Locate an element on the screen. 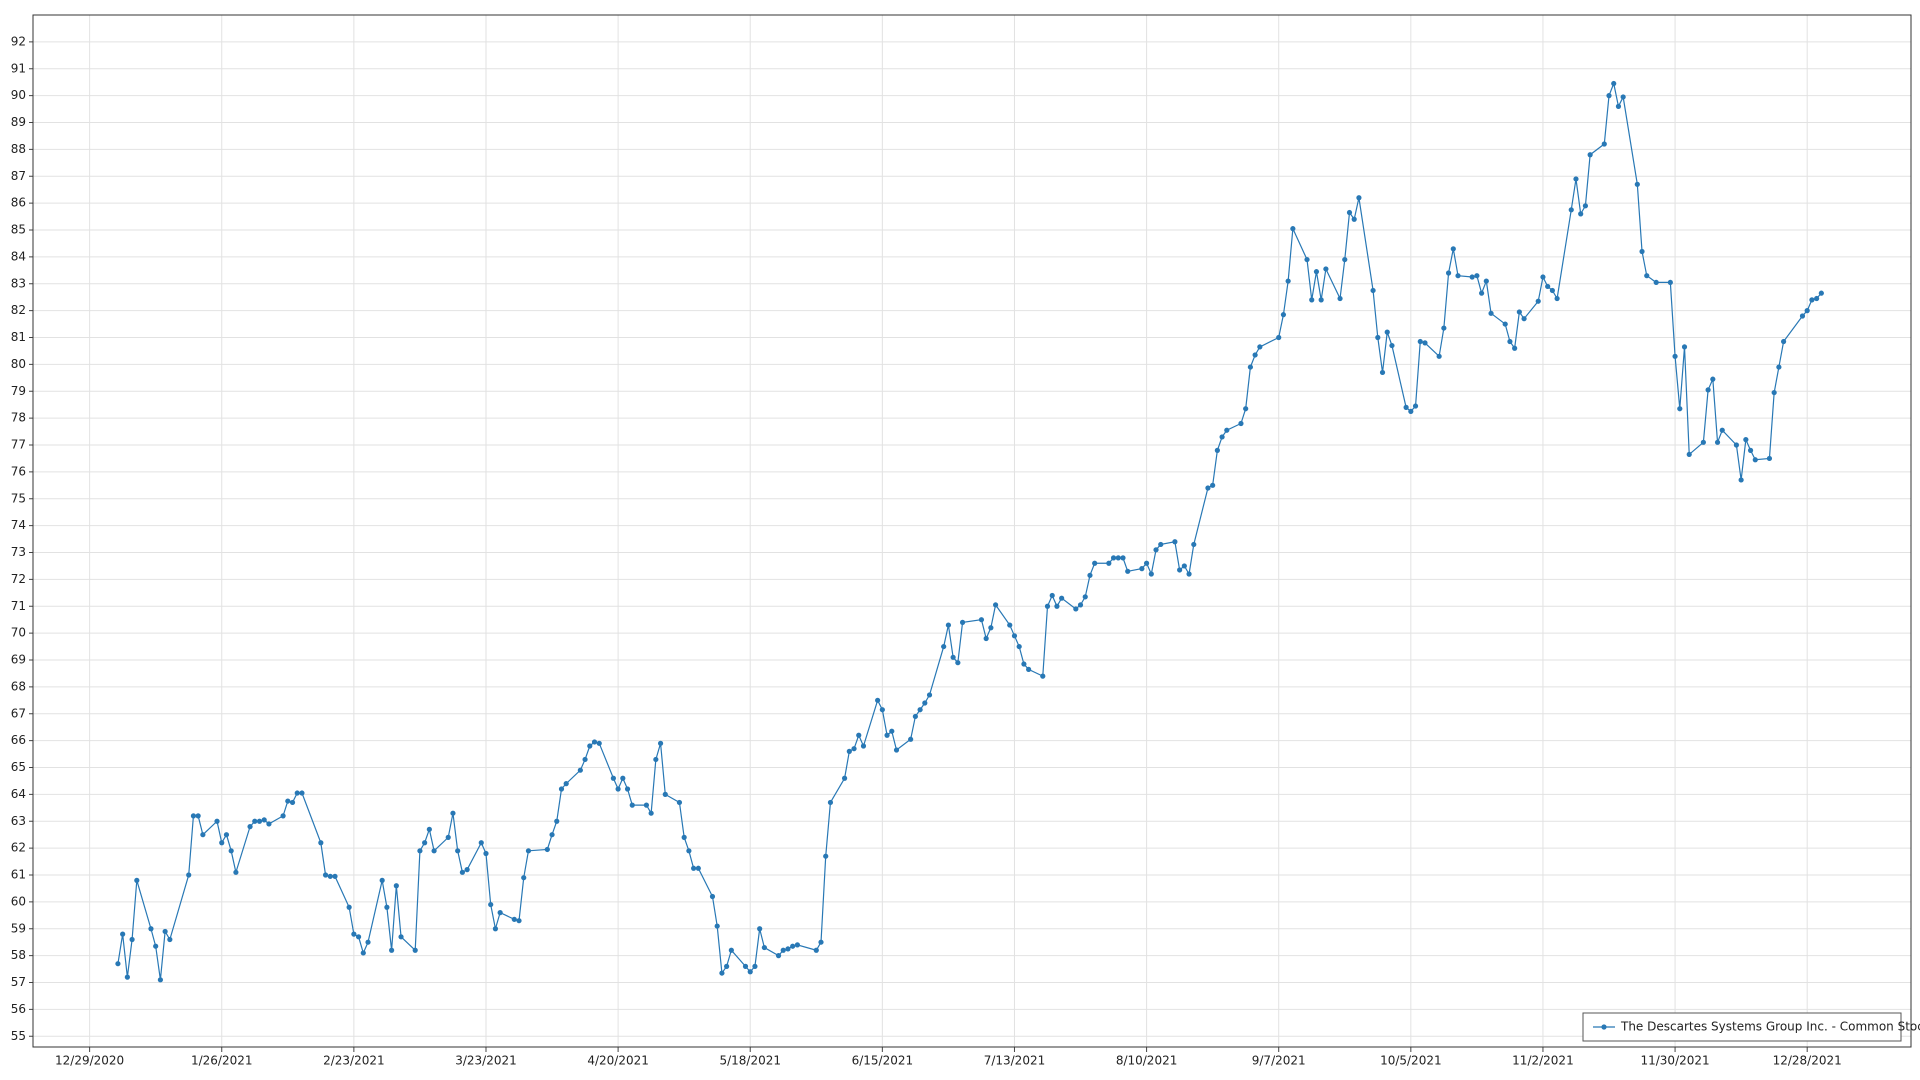  y-tick-label: 82 is located at coordinates (18, 310).